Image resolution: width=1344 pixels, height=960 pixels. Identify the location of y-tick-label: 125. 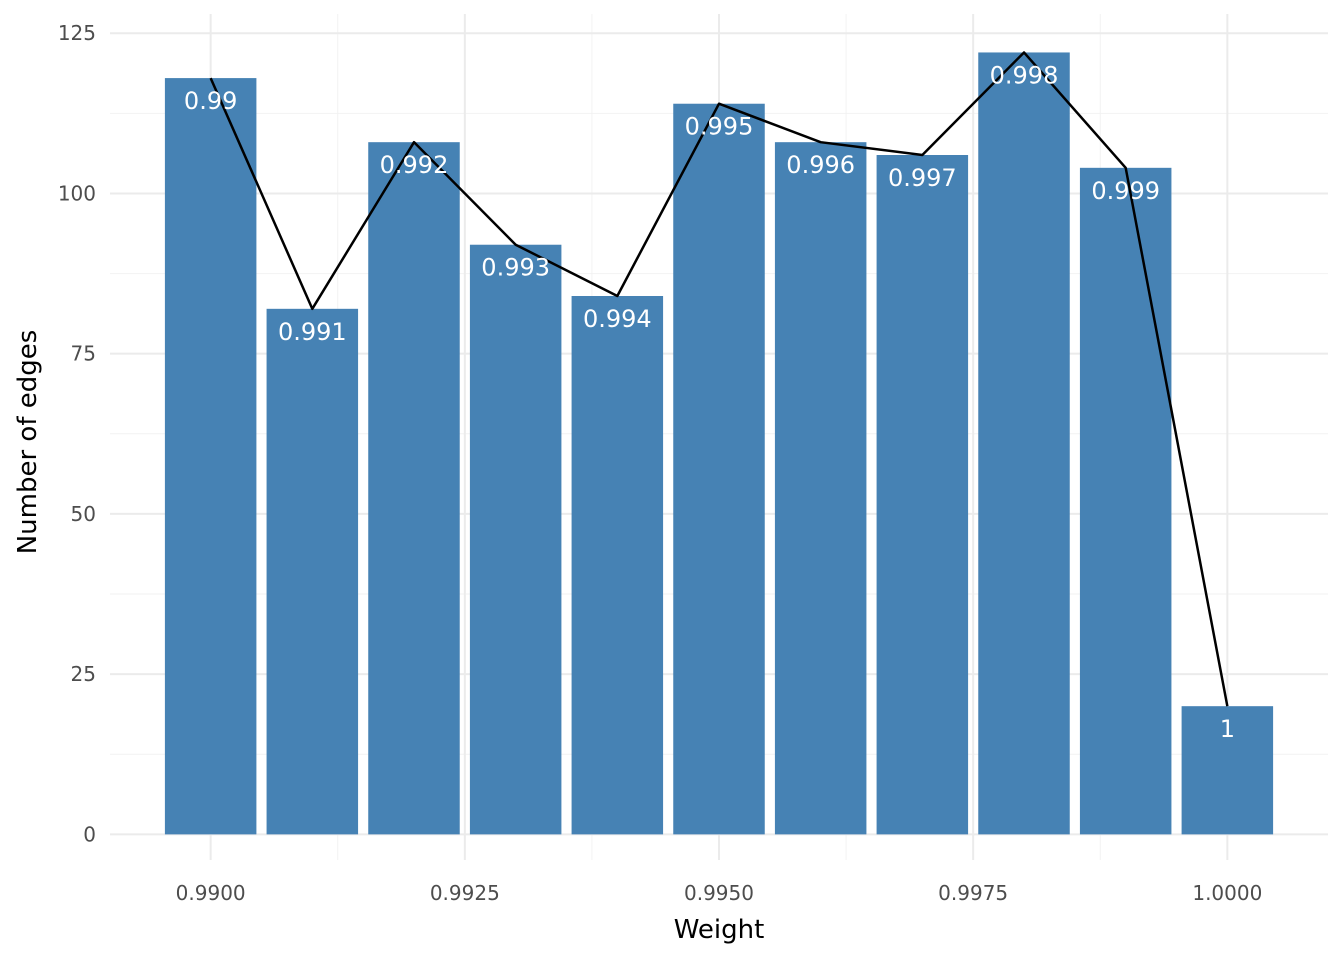
(77, 33).